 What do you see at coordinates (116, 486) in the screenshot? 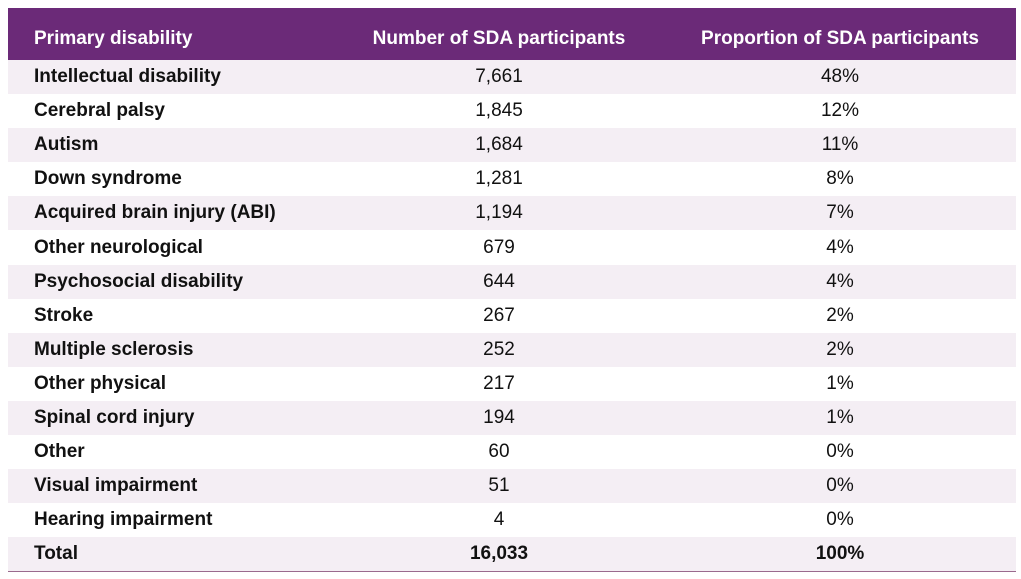
I see `disability-cell: Visual impairment` at bounding box center [116, 486].